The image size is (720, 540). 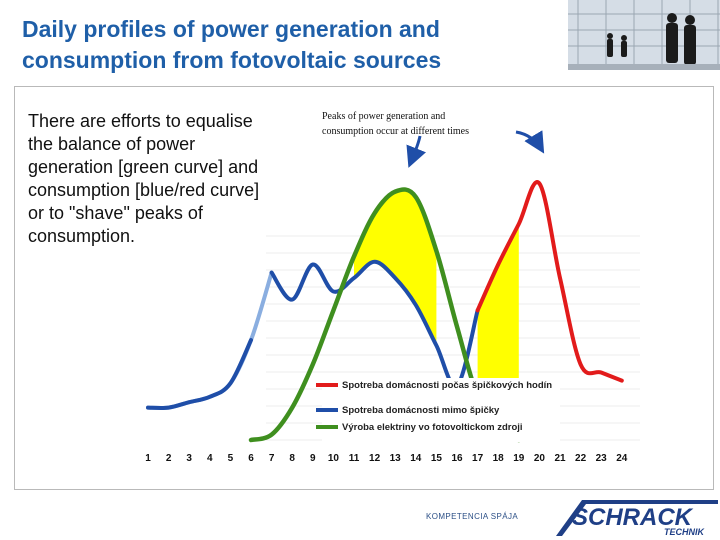 I want to click on footer-slogan: KOMPETENCIA SPÁJA, so click(x=472, y=516).